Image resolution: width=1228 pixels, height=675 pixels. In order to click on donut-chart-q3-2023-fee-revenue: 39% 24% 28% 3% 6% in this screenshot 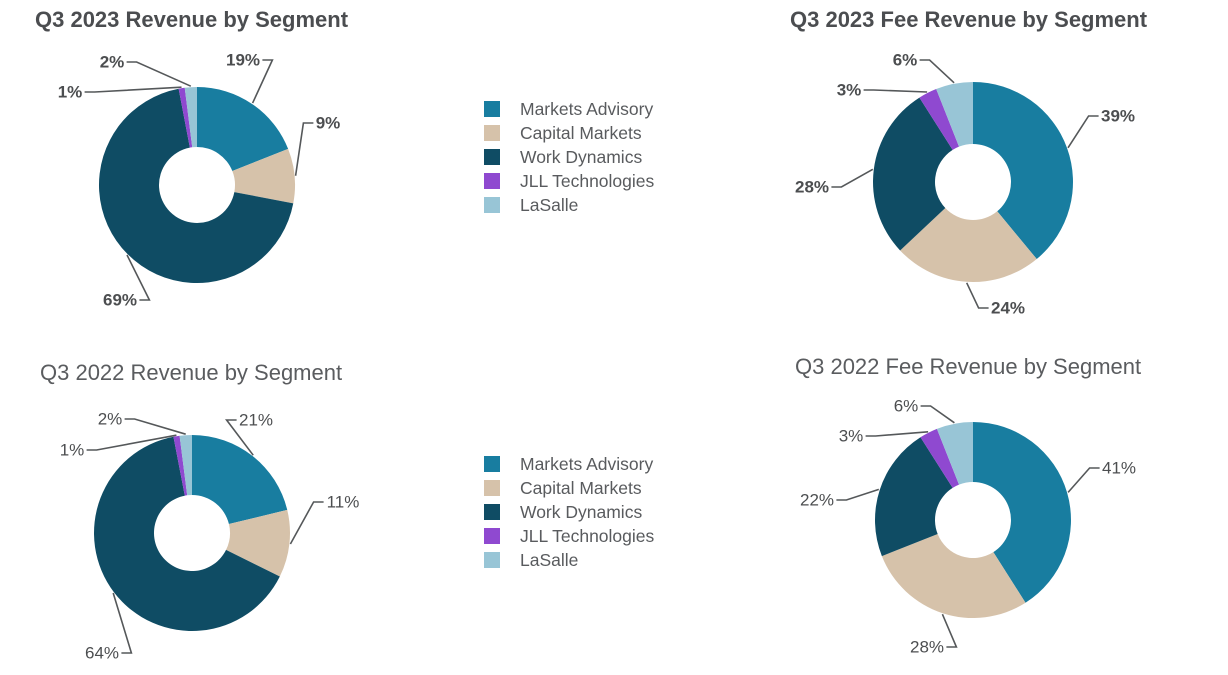, I will do `click(965, 184)`.